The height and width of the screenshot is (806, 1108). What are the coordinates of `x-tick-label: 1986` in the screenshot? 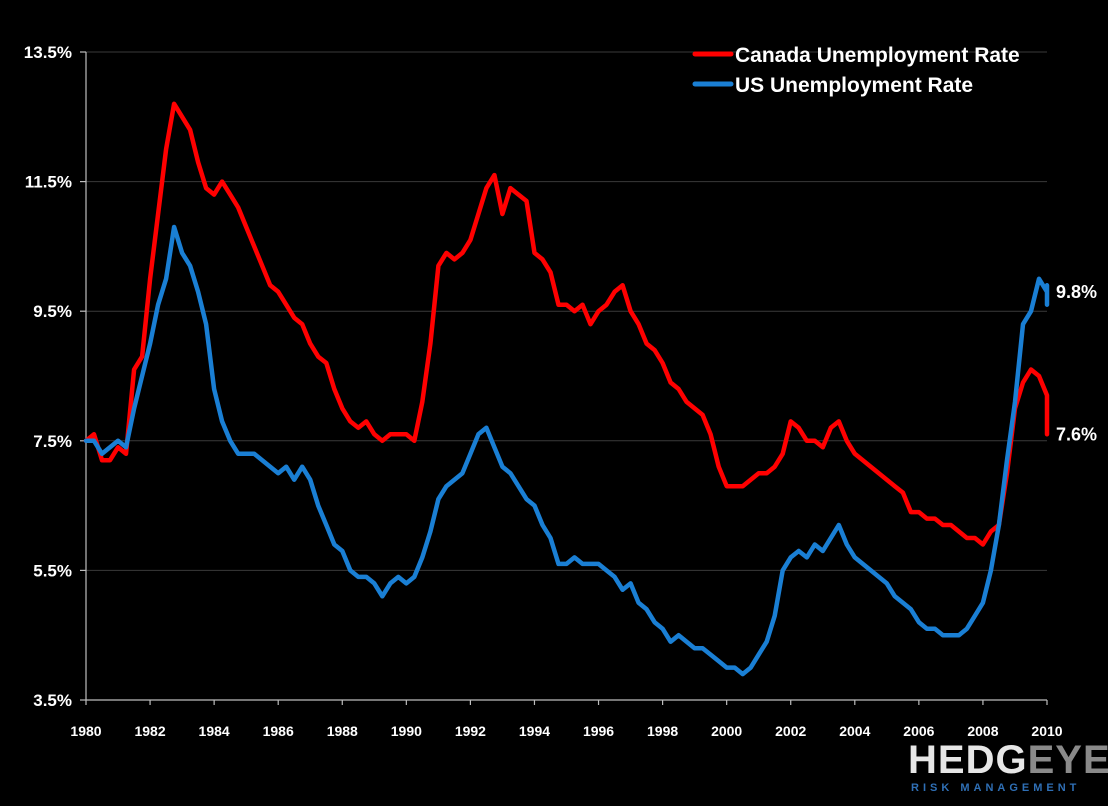 It's located at (278, 731).